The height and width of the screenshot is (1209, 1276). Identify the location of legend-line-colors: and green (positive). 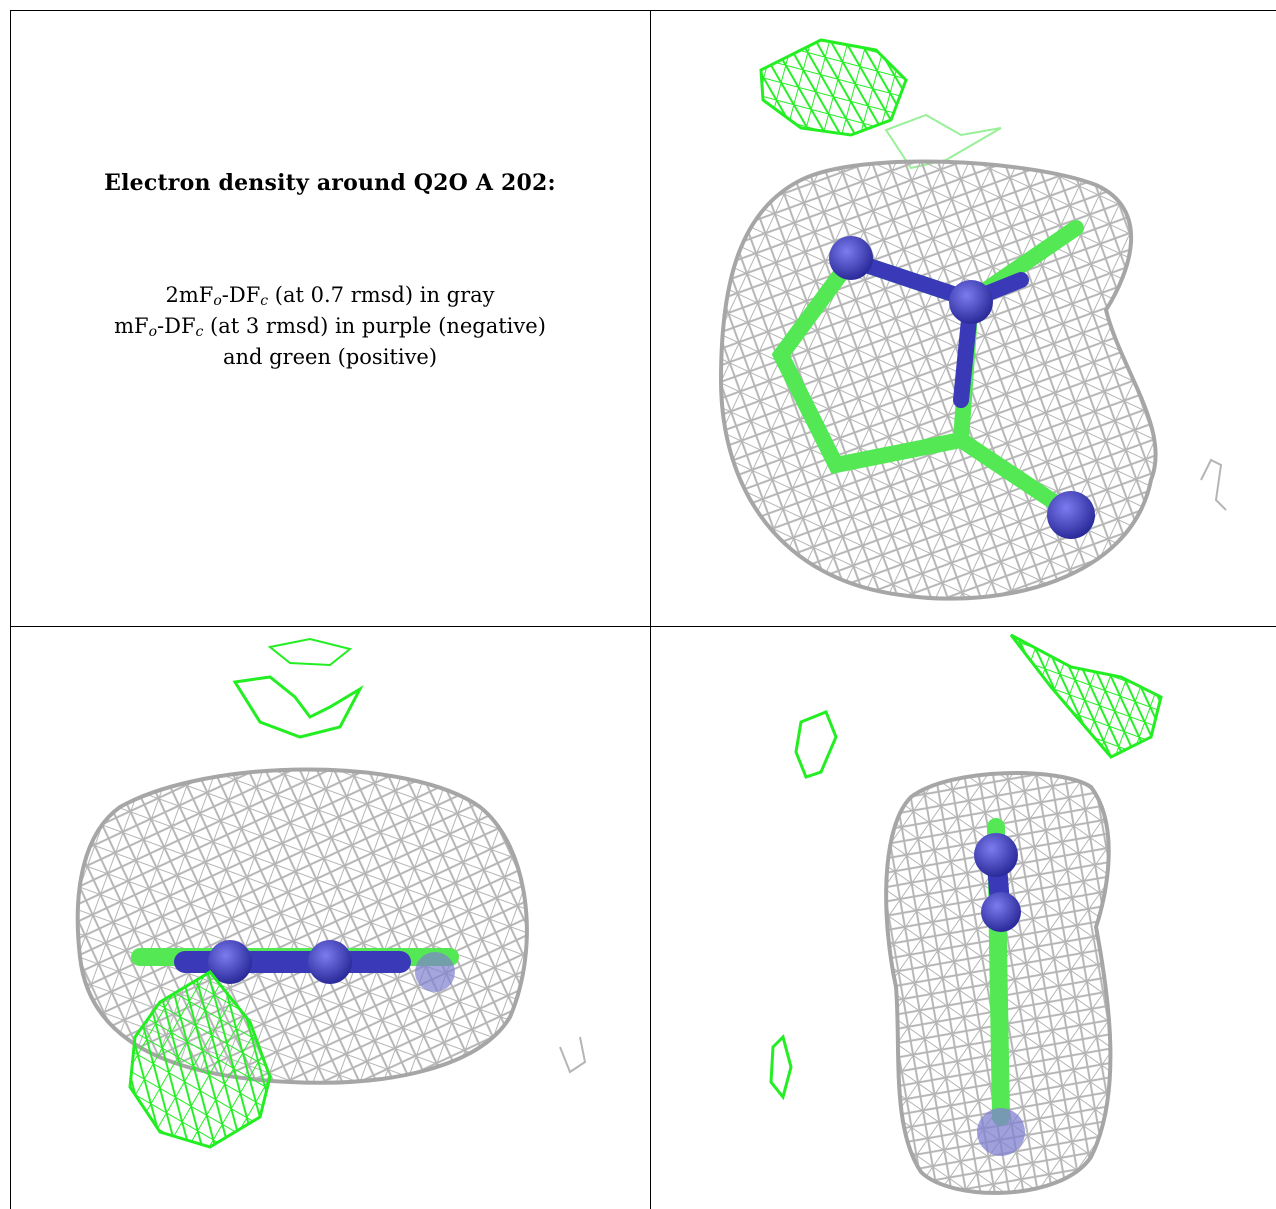
(330, 357).